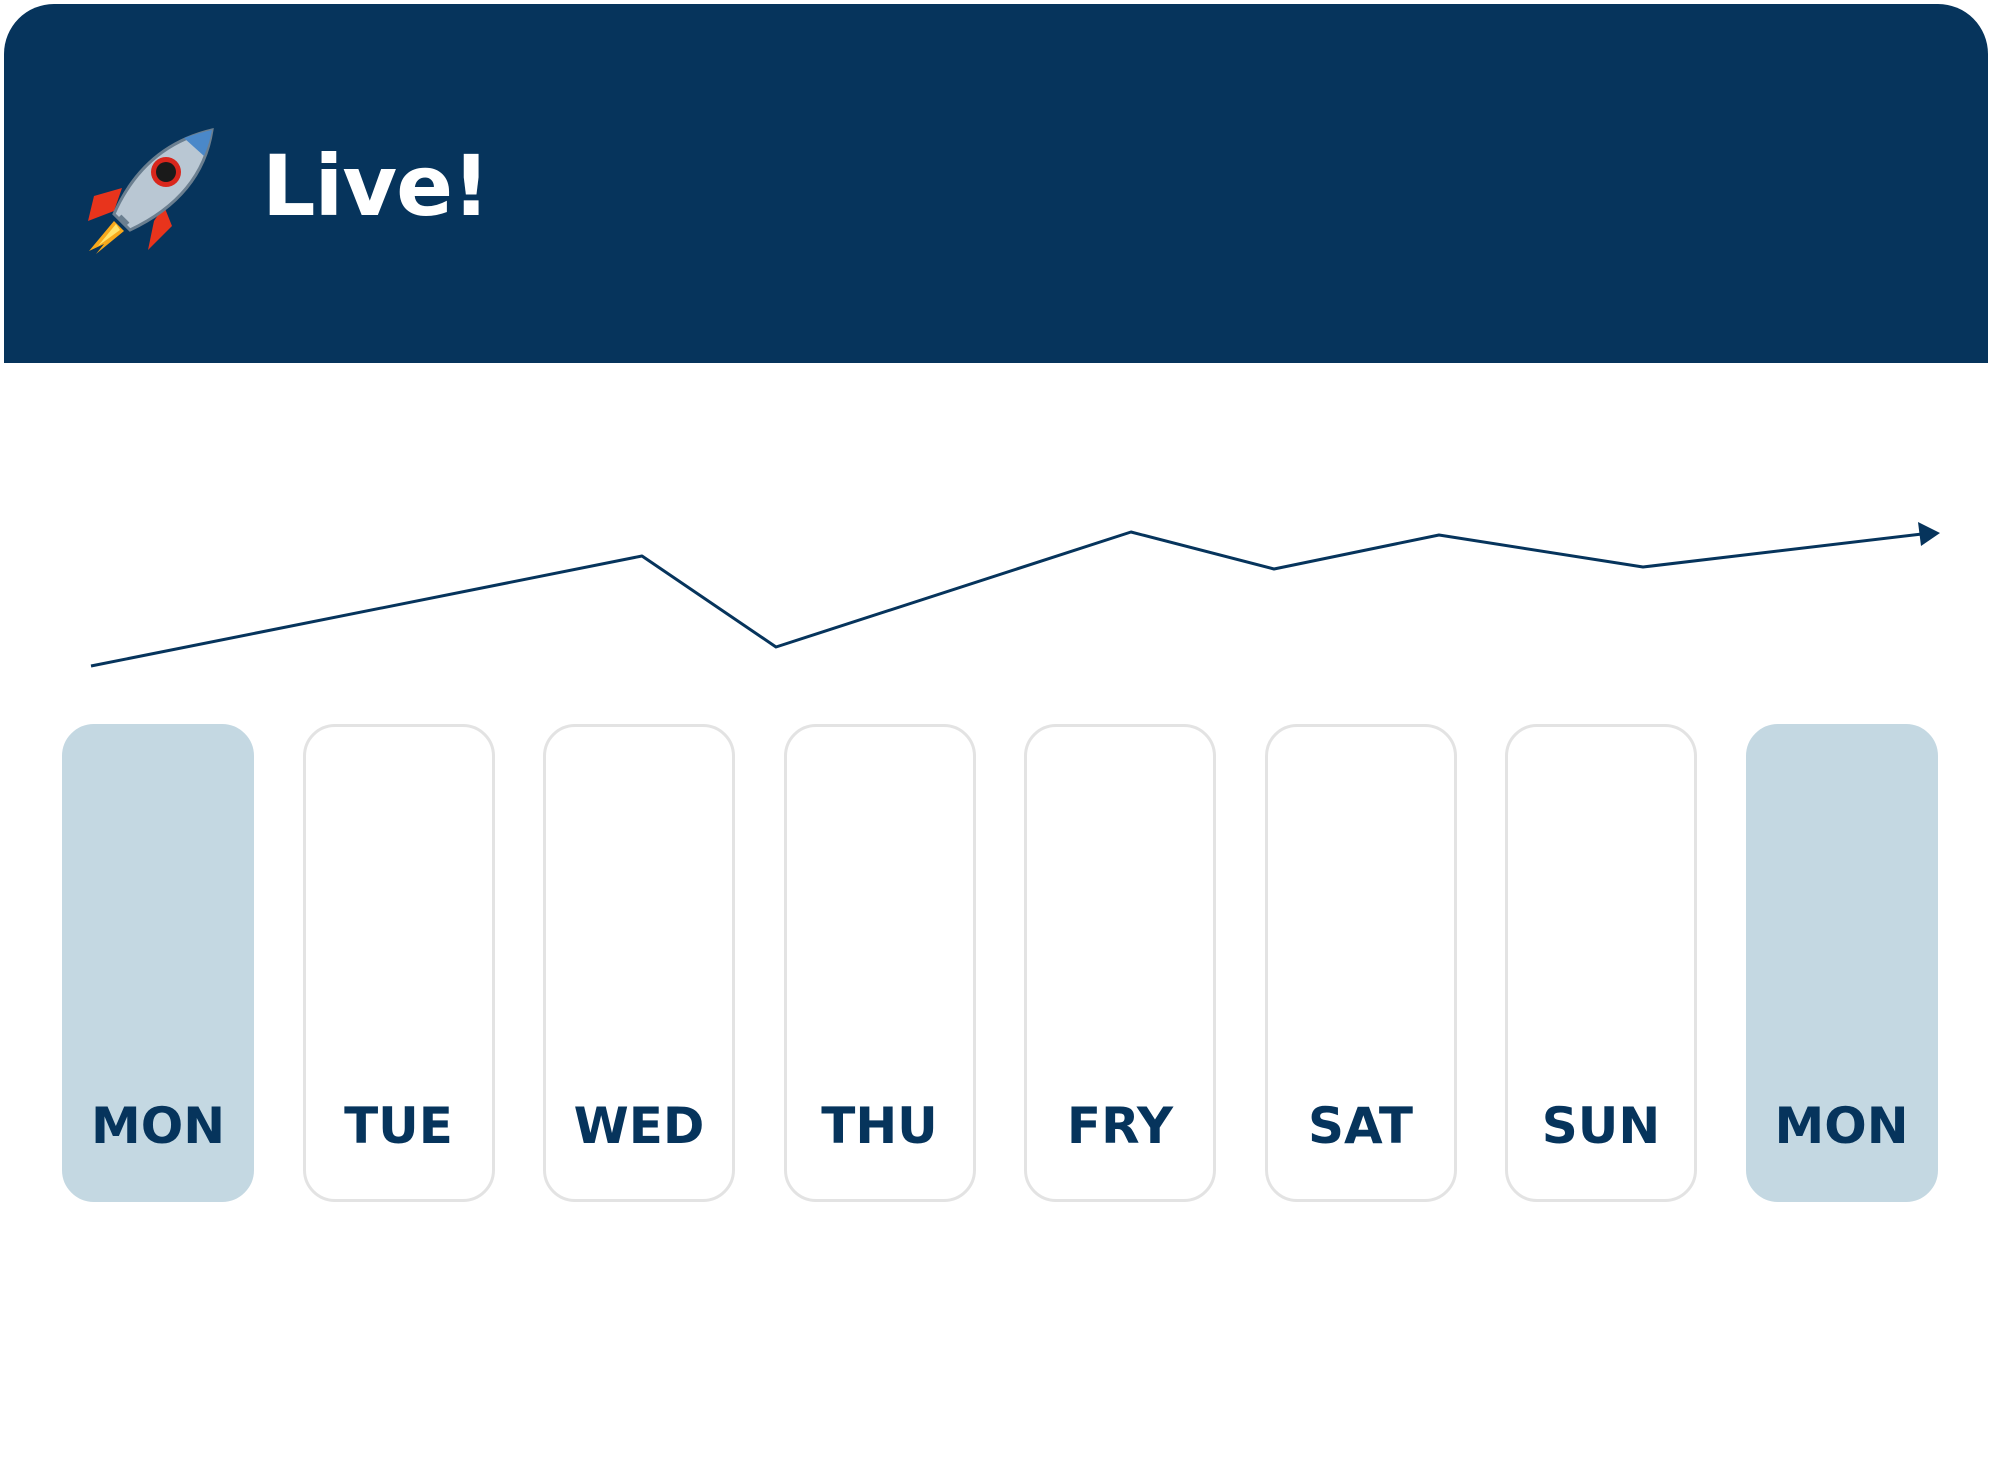 The width and height of the screenshot is (1992, 1460). I want to click on day-card: SAT, so click(1360, 963).